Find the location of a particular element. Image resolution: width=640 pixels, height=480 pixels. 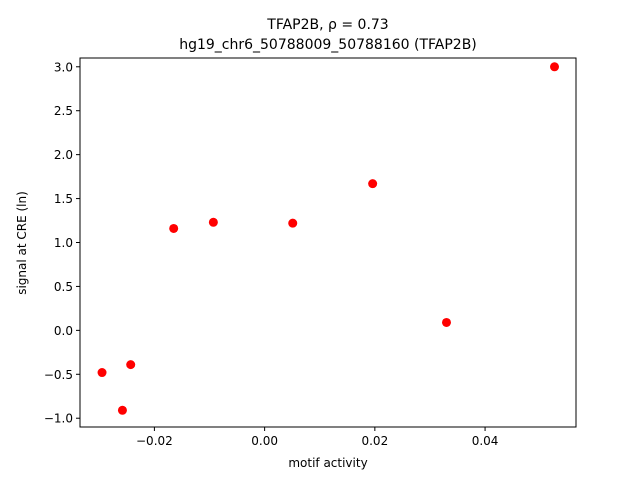

y-tick-label: 1.0 is located at coordinates (63, 243).